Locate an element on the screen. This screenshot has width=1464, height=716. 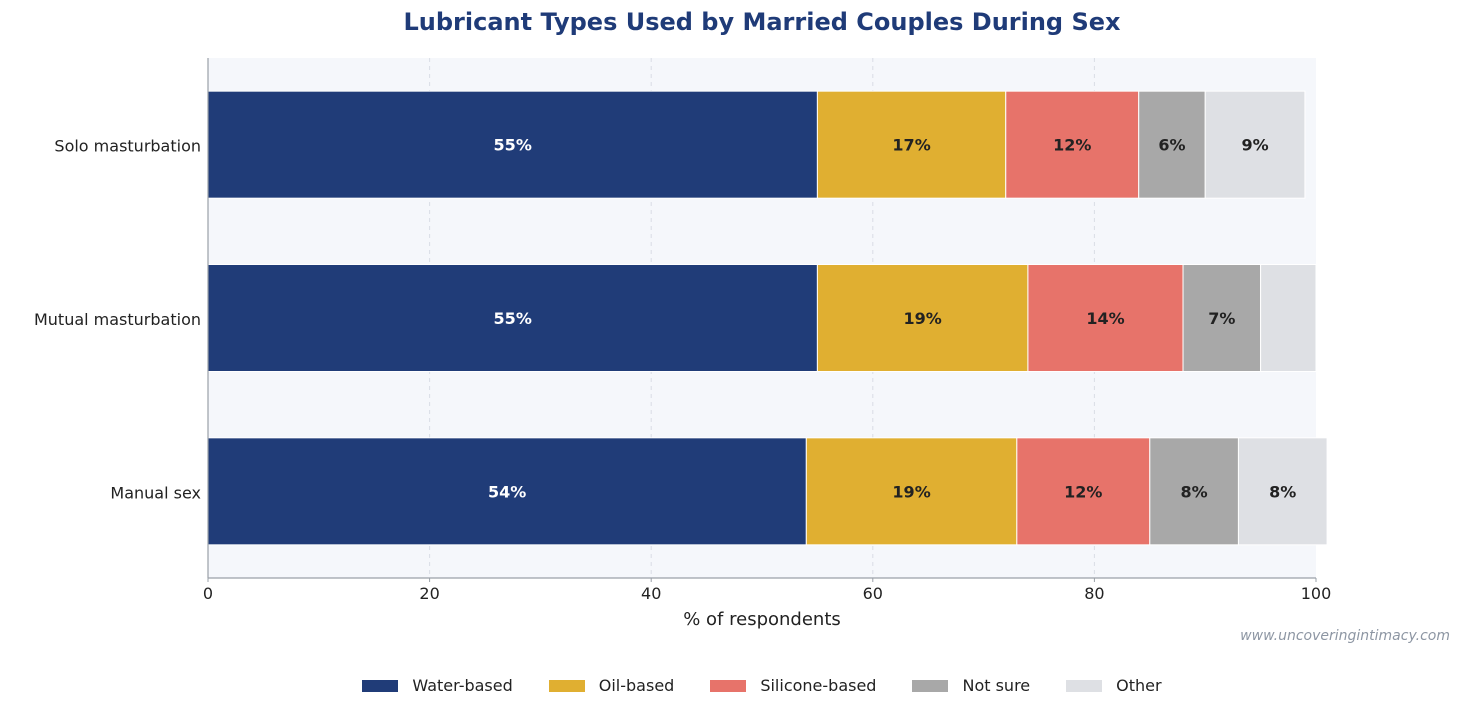
data-label: 6% is located at coordinates (1171, 145).